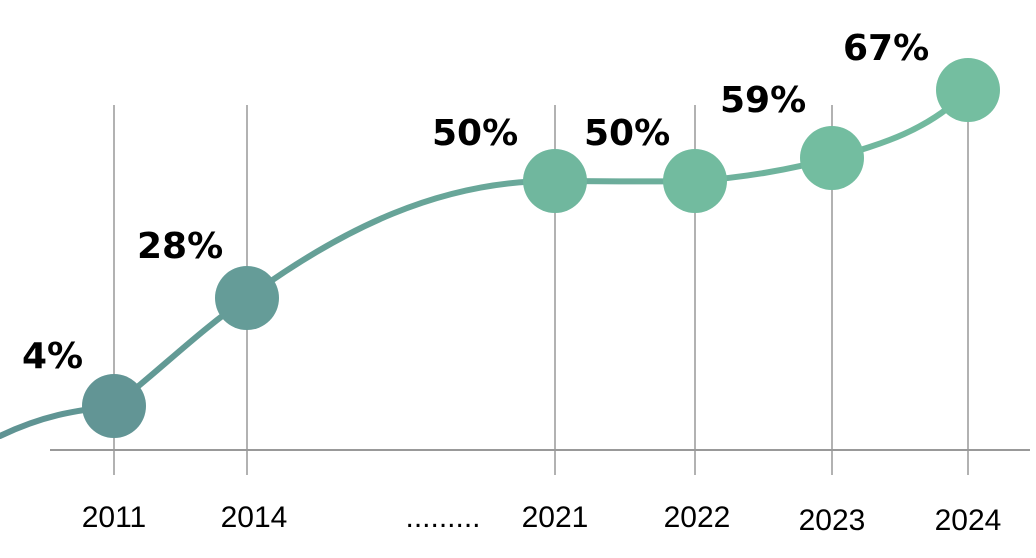  Describe the element at coordinates (254, 517) in the screenshot. I see `x-tick-label: 2014` at that location.